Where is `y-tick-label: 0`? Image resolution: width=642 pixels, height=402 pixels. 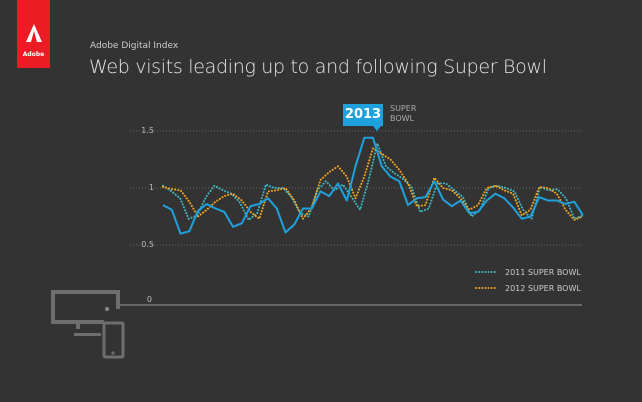 y-tick-label: 0 is located at coordinates (149, 299).